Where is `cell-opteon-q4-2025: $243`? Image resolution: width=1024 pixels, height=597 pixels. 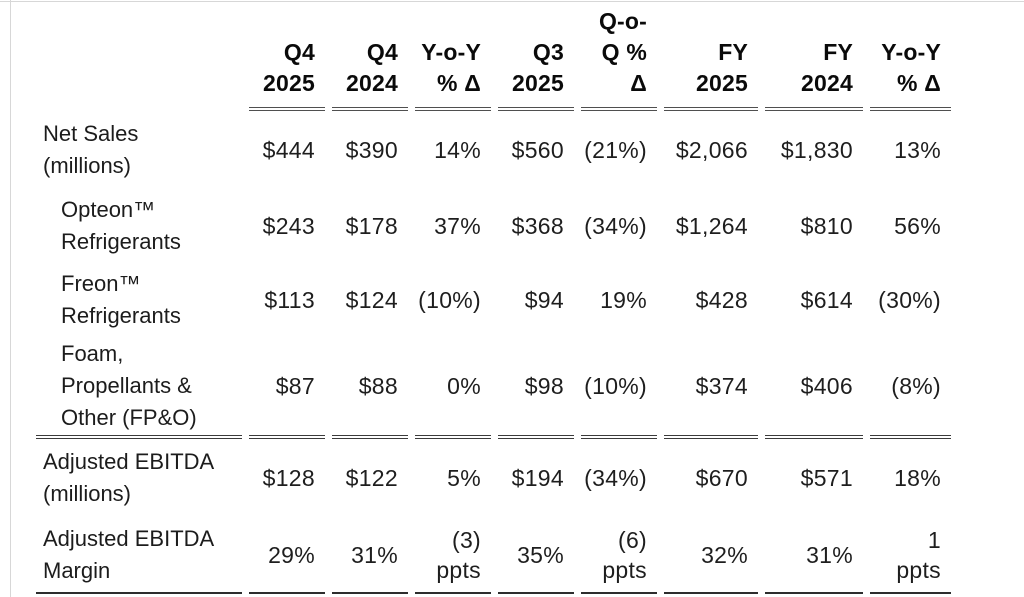 cell-opteon-q4-2025: $243 is located at coordinates (288, 226).